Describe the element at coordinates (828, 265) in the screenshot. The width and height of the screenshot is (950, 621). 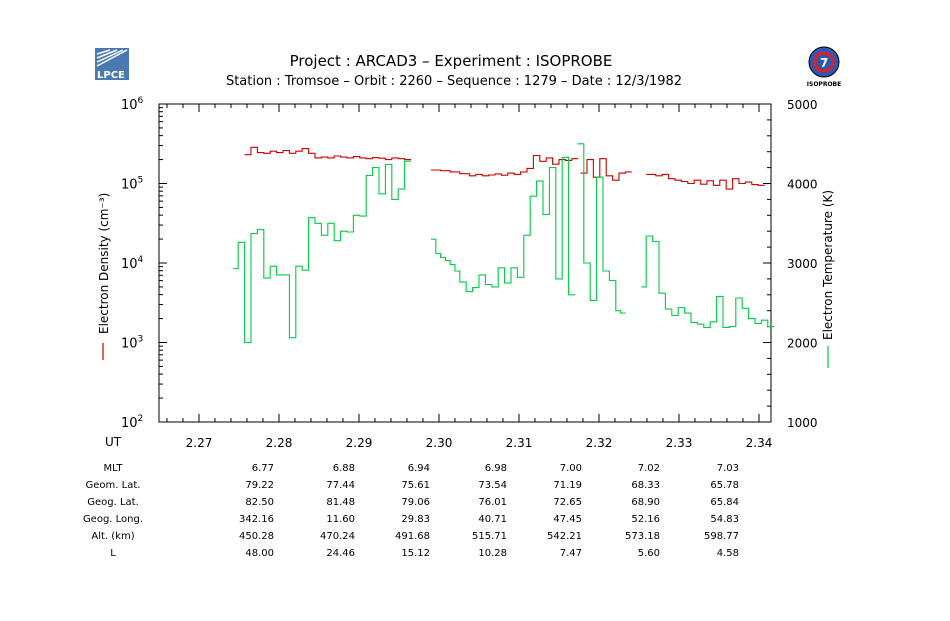
I see `right-axis-label: Electron Temperature (K)` at that location.